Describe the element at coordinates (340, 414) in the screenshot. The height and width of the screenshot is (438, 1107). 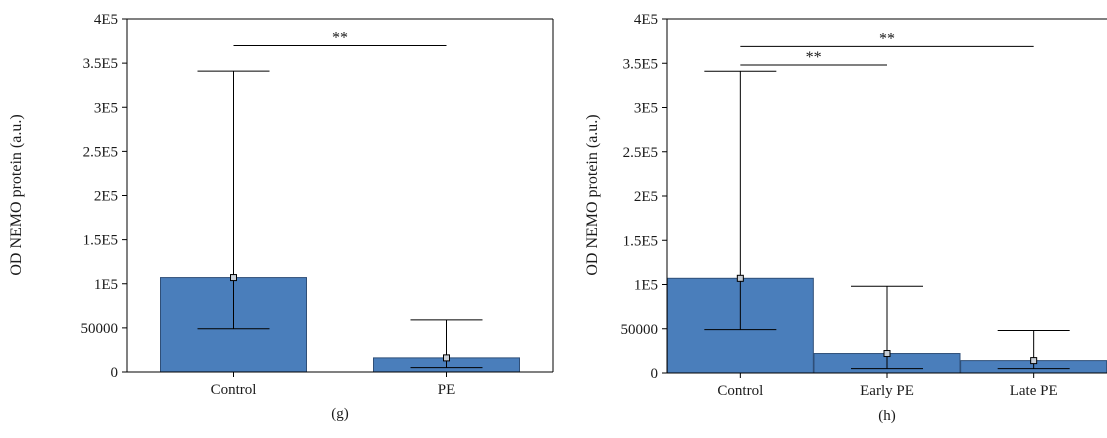
I see `panel-label: (g)` at that location.